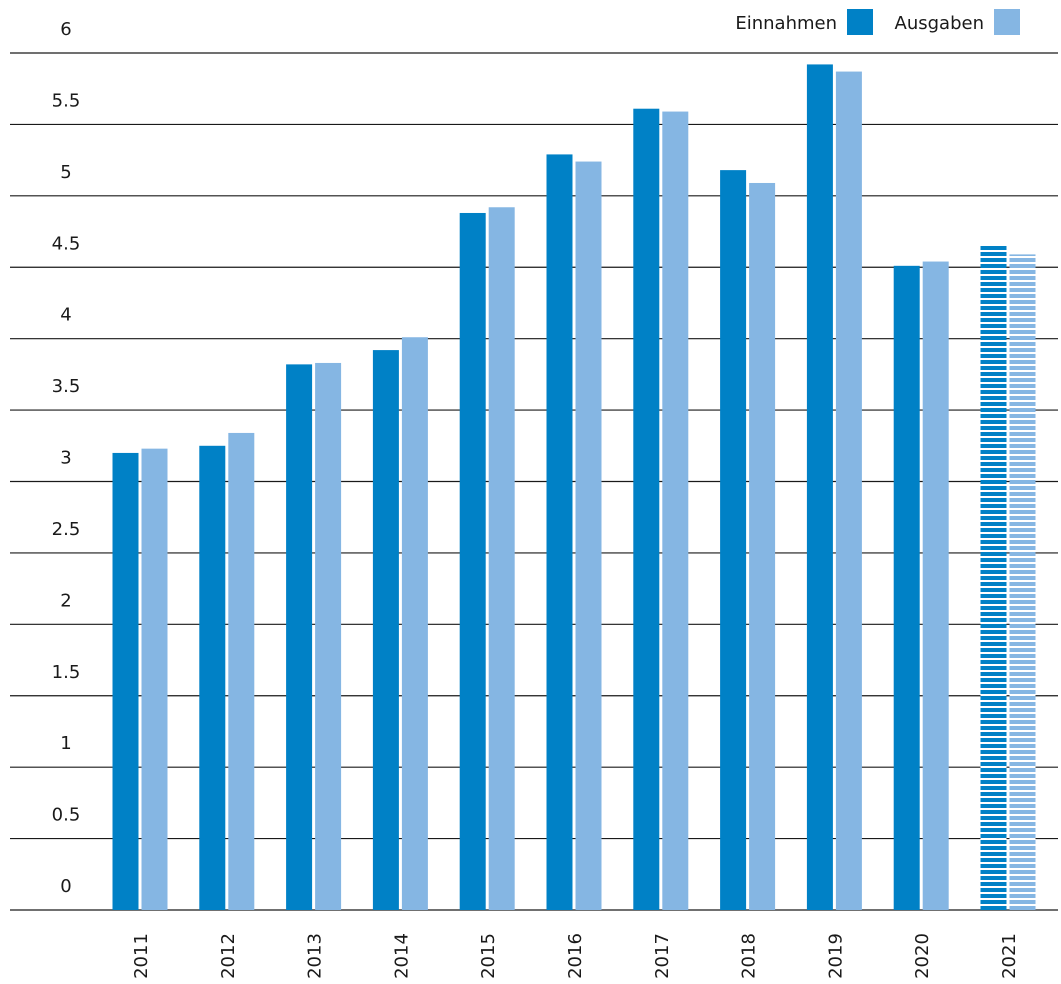 The width and height of the screenshot is (1061, 984). Describe the element at coordinates (65, 29) in the screenshot. I see `y-tick-label: 6` at that location.